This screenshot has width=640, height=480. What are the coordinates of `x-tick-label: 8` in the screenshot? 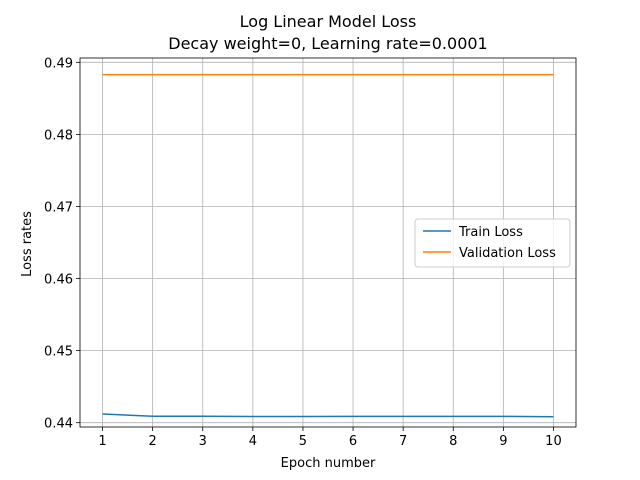 It's located at (453, 441).